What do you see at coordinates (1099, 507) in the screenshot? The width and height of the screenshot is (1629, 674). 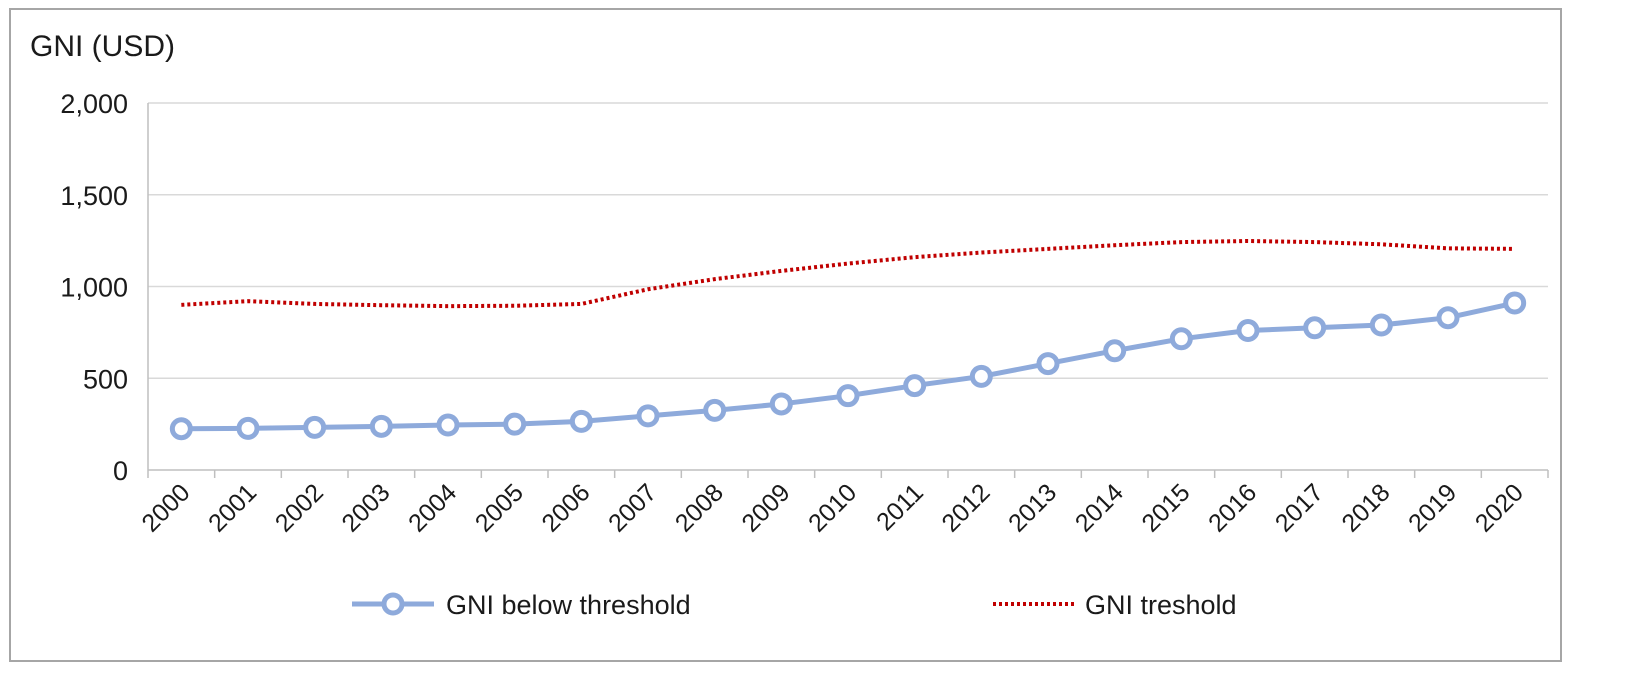 I see `x-tick-label: 2014` at bounding box center [1099, 507].